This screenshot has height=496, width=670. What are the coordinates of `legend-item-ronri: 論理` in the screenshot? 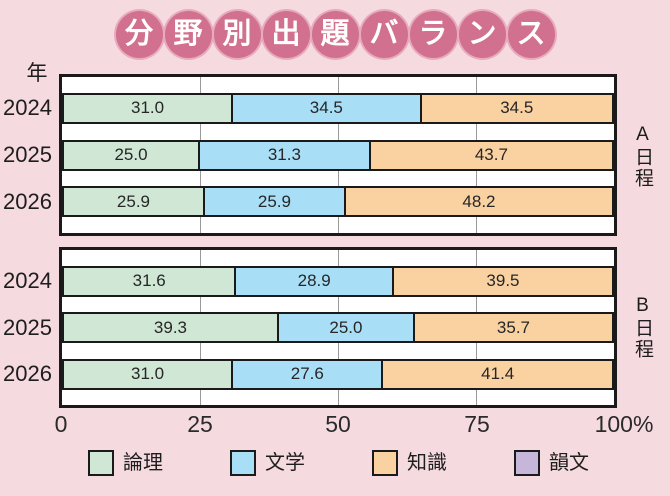 It's located at (125, 463).